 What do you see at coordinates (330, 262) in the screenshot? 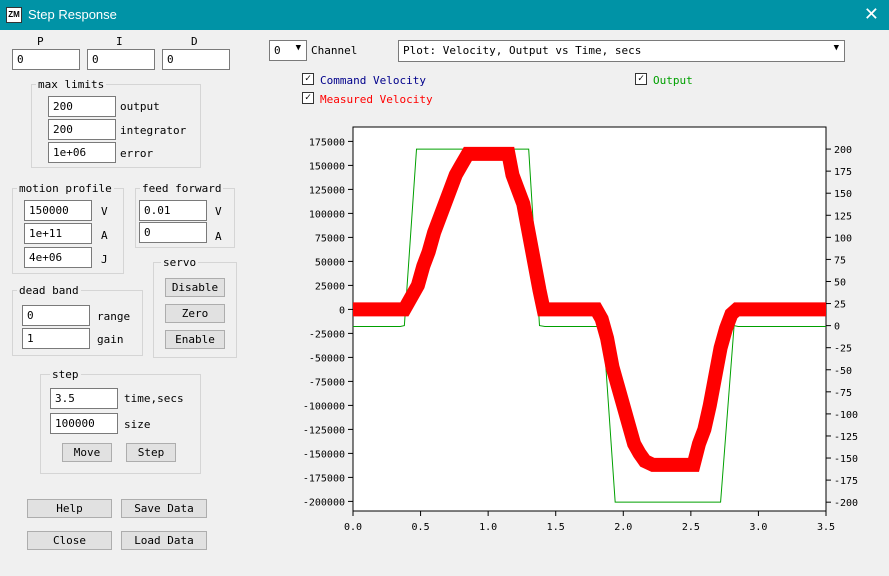
I see `y-left-tick-label: 50000` at bounding box center [330, 262].